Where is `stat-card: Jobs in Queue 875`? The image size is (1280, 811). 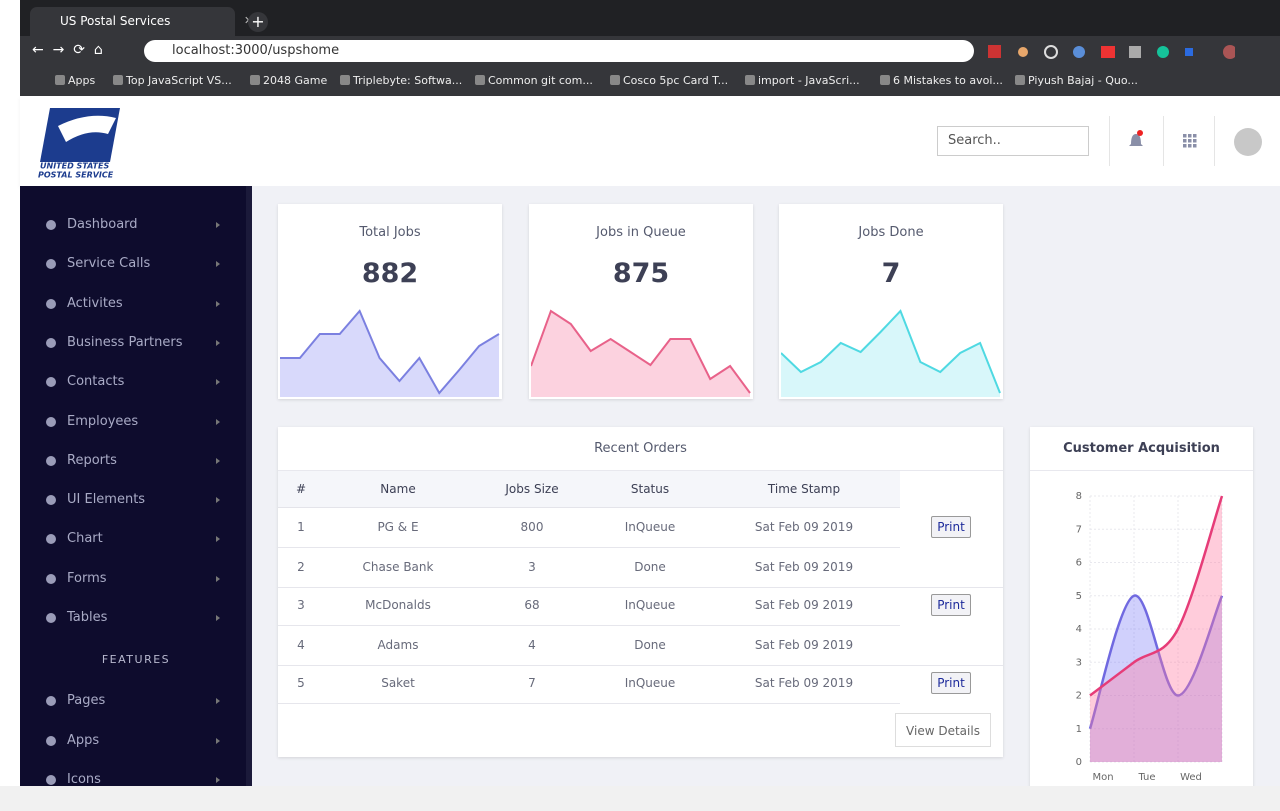
stat-card: Jobs in Queue 875 is located at coordinates (641, 301).